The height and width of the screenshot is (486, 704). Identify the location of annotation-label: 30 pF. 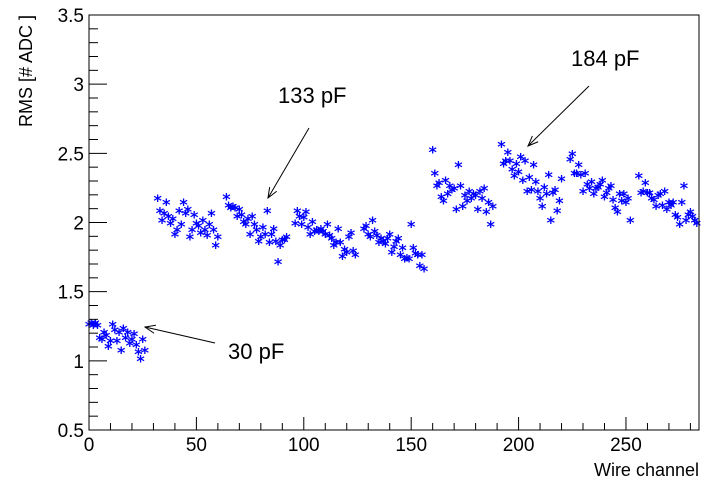
(256, 351).